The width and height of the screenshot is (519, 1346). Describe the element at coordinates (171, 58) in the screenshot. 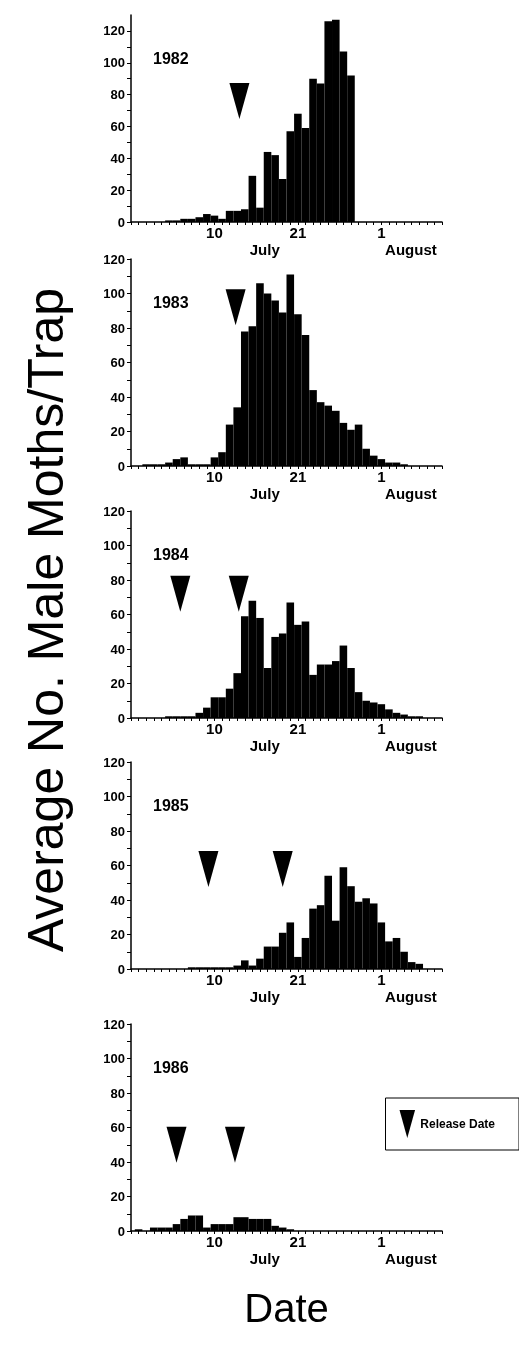

I see `text: 1982` at that location.